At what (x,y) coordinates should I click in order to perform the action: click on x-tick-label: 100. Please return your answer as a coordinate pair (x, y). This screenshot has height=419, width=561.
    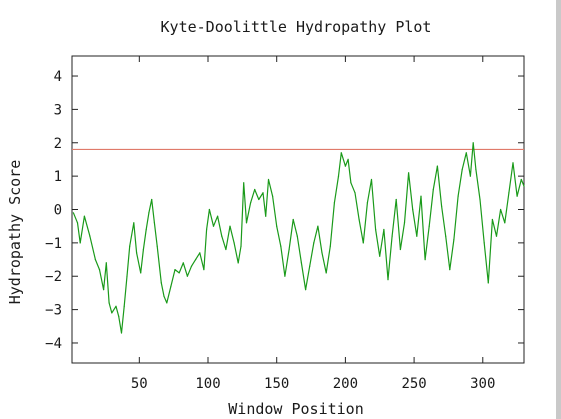
    Looking at the image, I should click on (207, 384).